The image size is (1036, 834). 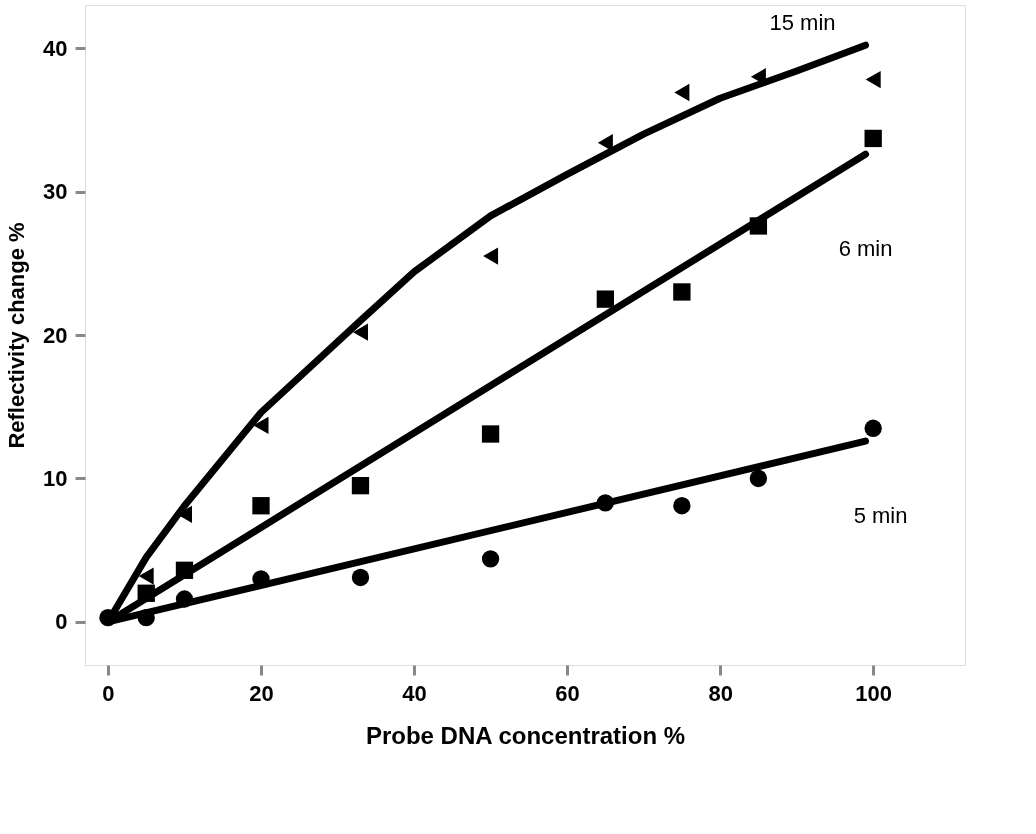 What do you see at coordinates (17, 335) in the screenshot?
I see `y-axis-title: Reflectivity change %` at bounding box center [17, 335].